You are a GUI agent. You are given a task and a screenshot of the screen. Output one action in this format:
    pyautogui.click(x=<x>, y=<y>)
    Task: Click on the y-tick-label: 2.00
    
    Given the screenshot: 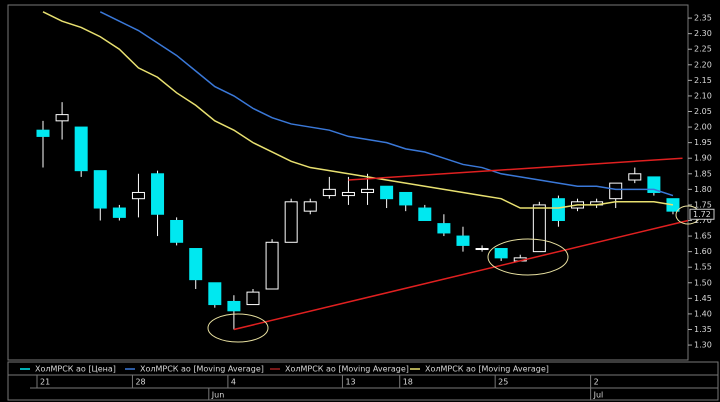 What is the action you would take?
    pyautogui.click(x=703, y=127)
    